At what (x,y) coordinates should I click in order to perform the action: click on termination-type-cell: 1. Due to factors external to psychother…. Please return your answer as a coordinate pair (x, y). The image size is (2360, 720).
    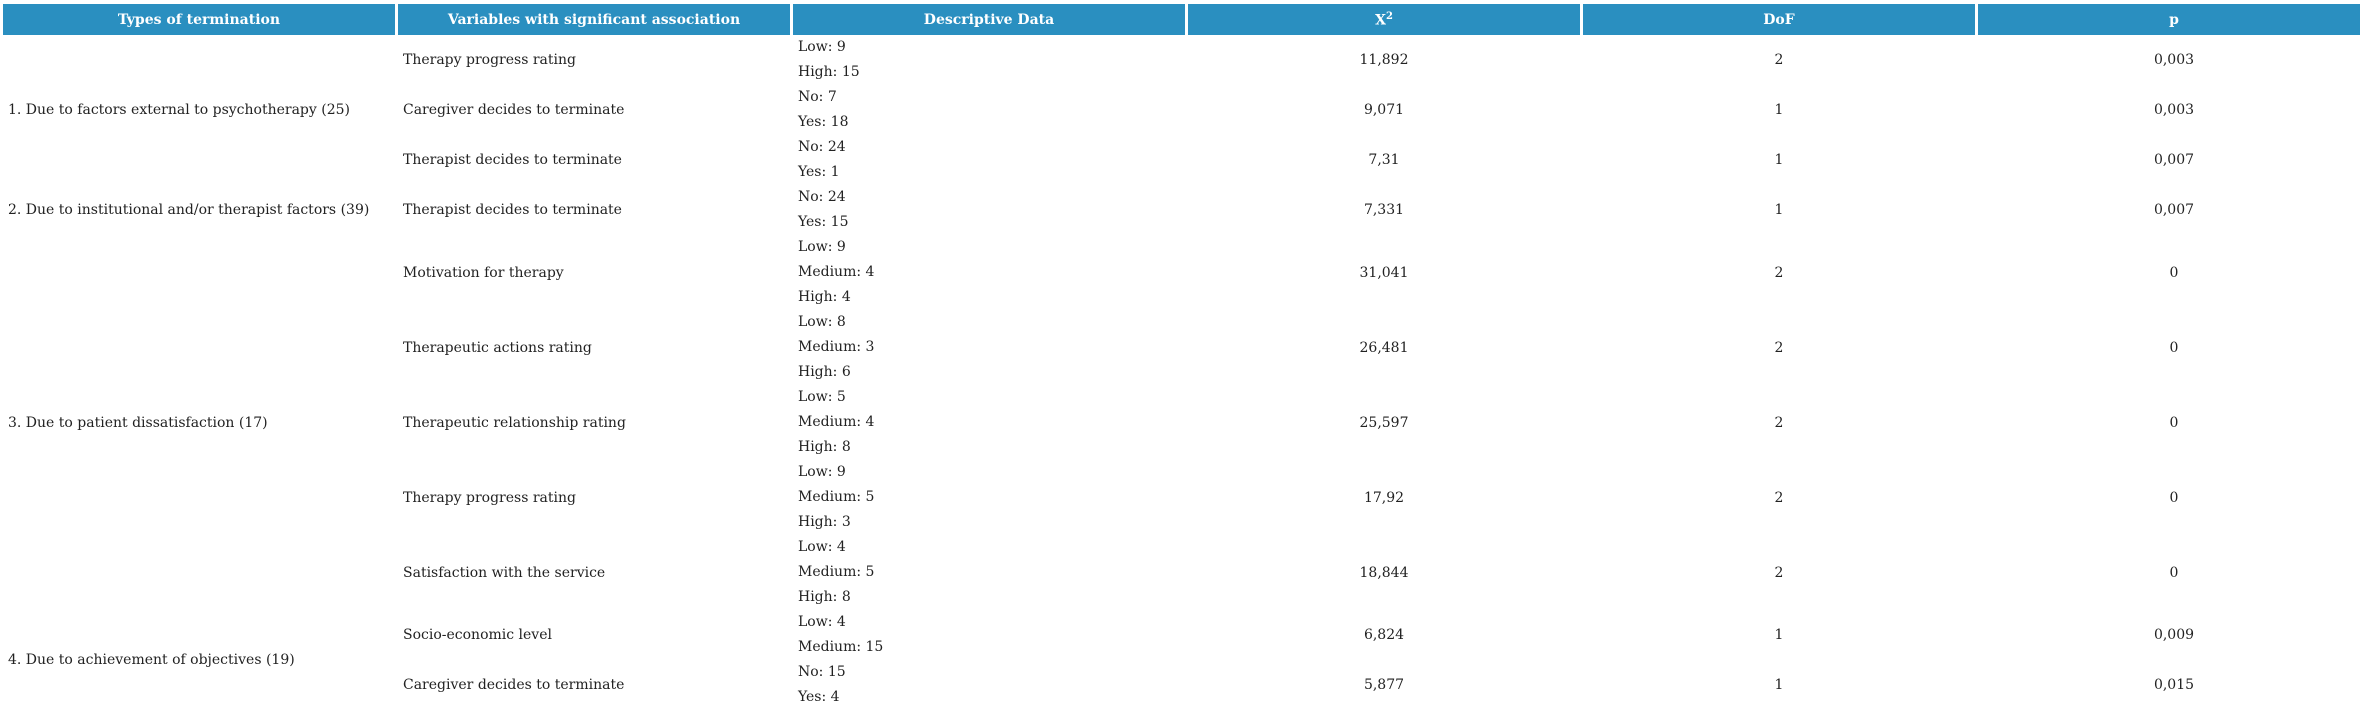
    Looking at the image, I should click on (179, 110).